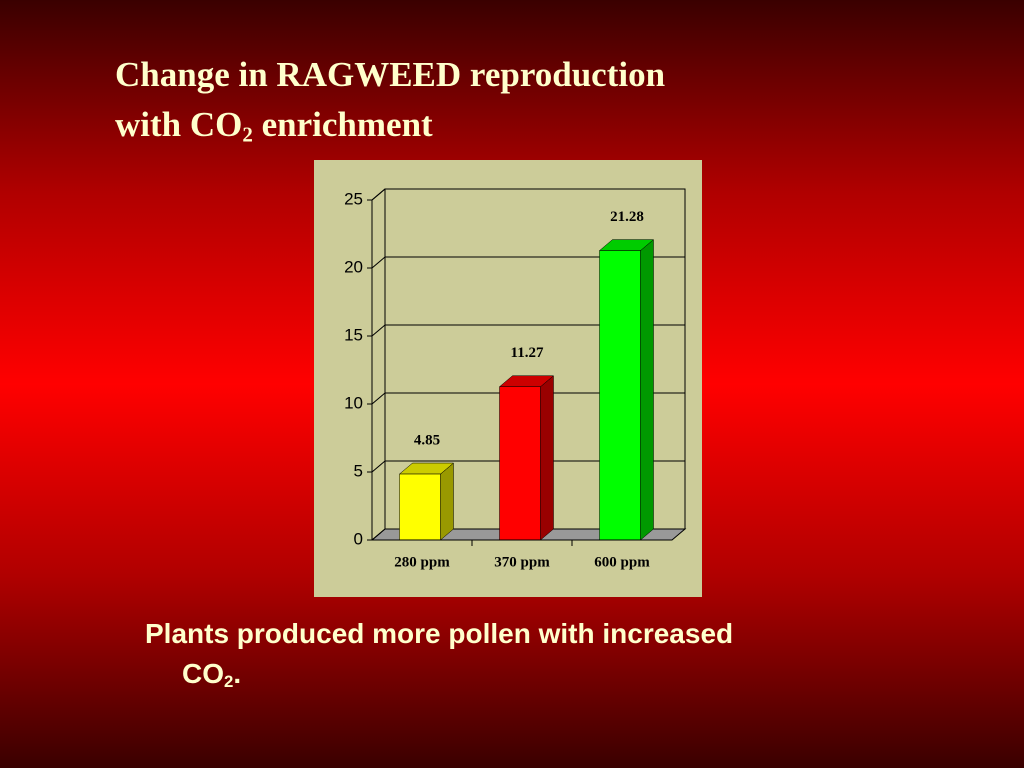  Describe the element at coordinates (527, 353) in the screenshot. I see `value-label: 11.27` at that location.